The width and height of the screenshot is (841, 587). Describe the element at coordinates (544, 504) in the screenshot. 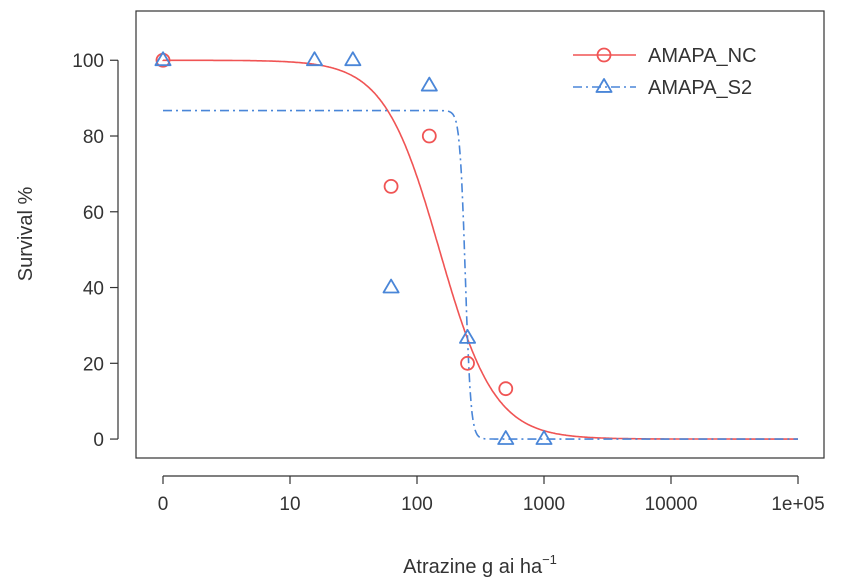

I see `x-tick-label: 1000` at that location.